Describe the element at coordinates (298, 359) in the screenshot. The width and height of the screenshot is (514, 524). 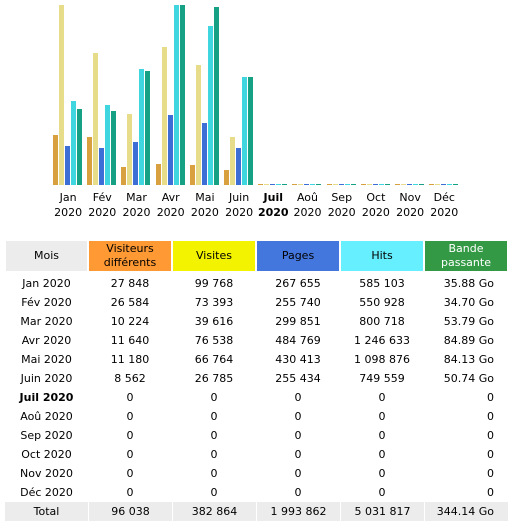
I see `value-cell: 430 413` at that location.